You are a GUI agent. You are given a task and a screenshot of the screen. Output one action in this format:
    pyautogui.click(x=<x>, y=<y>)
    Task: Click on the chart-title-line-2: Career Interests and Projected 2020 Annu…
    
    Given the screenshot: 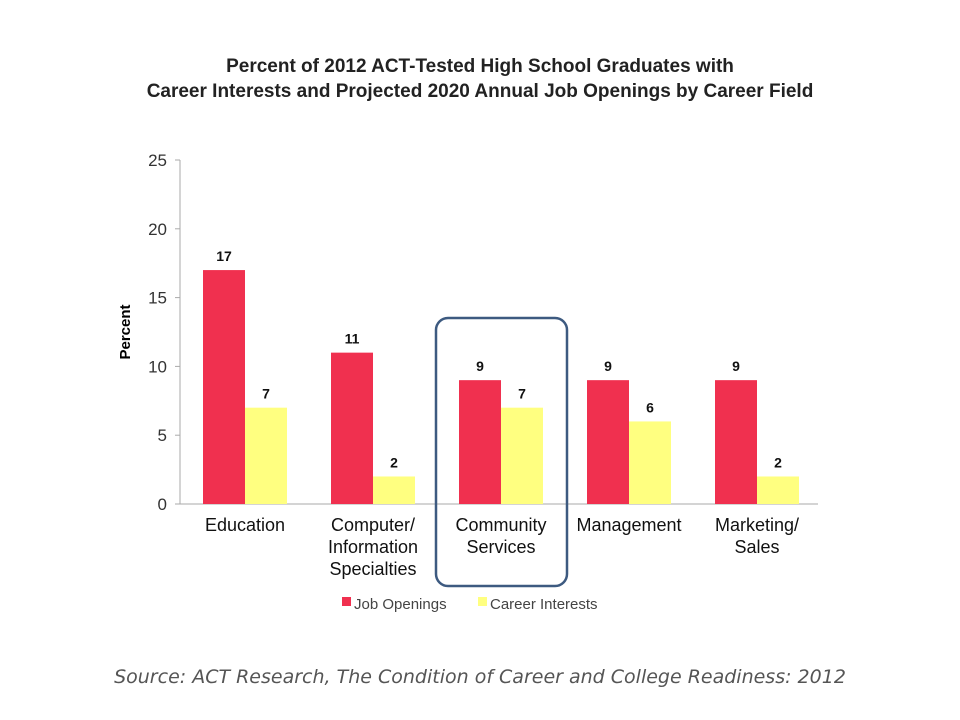 What is the action you would take?
    pyautogui.click(x=480, y=91)
    